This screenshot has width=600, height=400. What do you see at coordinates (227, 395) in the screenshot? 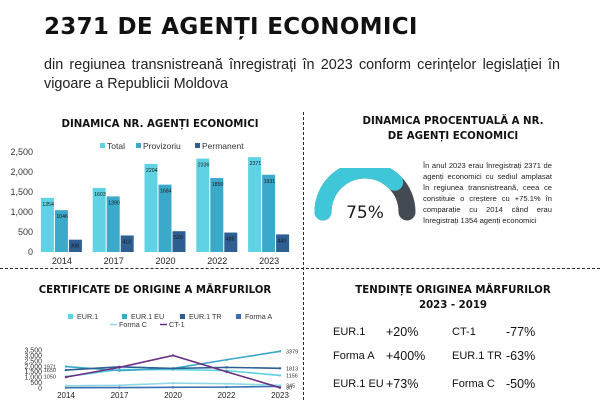
I see `x-tick-label: 2022` at bounding box center [227, 395].